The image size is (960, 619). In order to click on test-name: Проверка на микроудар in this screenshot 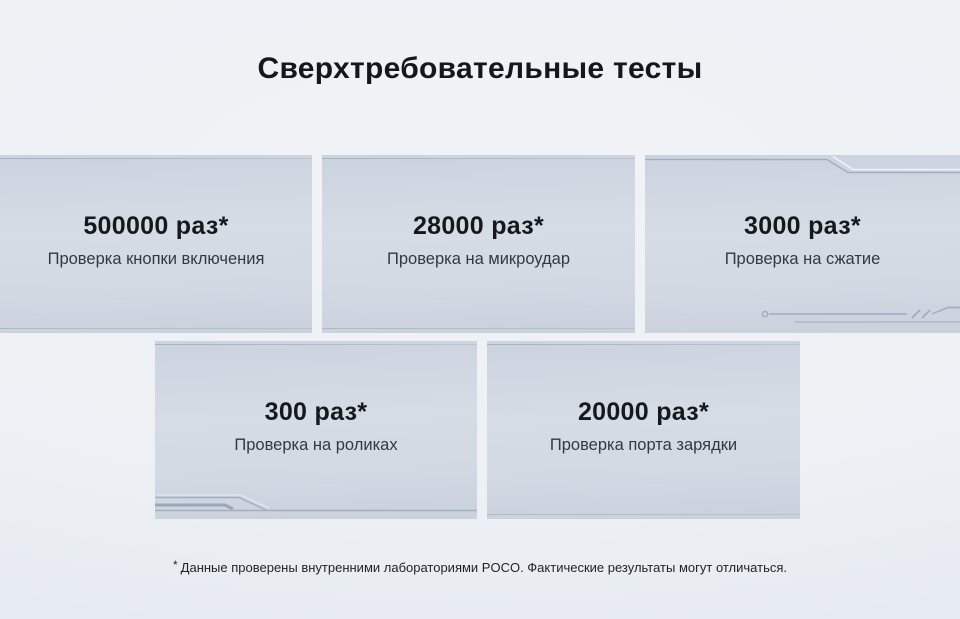, I will do `click(478, 258)`.